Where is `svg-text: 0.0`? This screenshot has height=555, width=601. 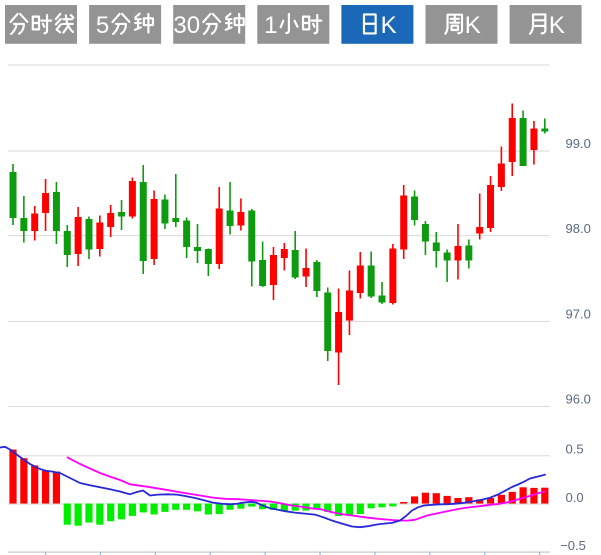
svg-text: 0.0 is located at coordinates (575, 497).